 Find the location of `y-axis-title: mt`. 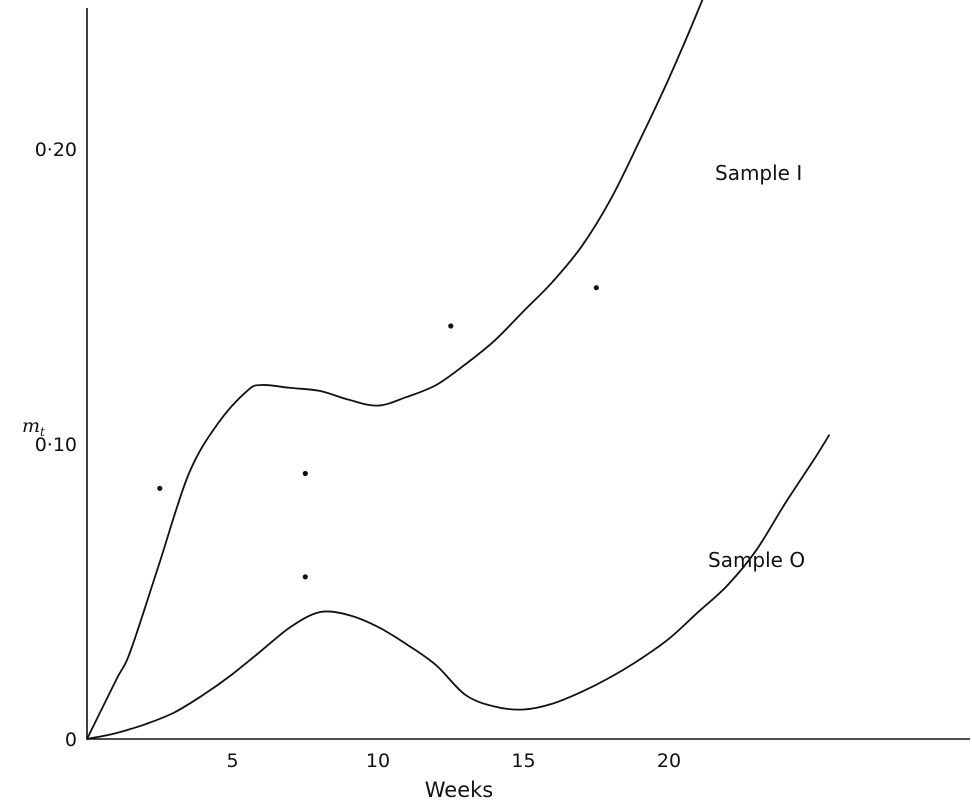

y-axis-title: mt is located at coordinates (33, 427).